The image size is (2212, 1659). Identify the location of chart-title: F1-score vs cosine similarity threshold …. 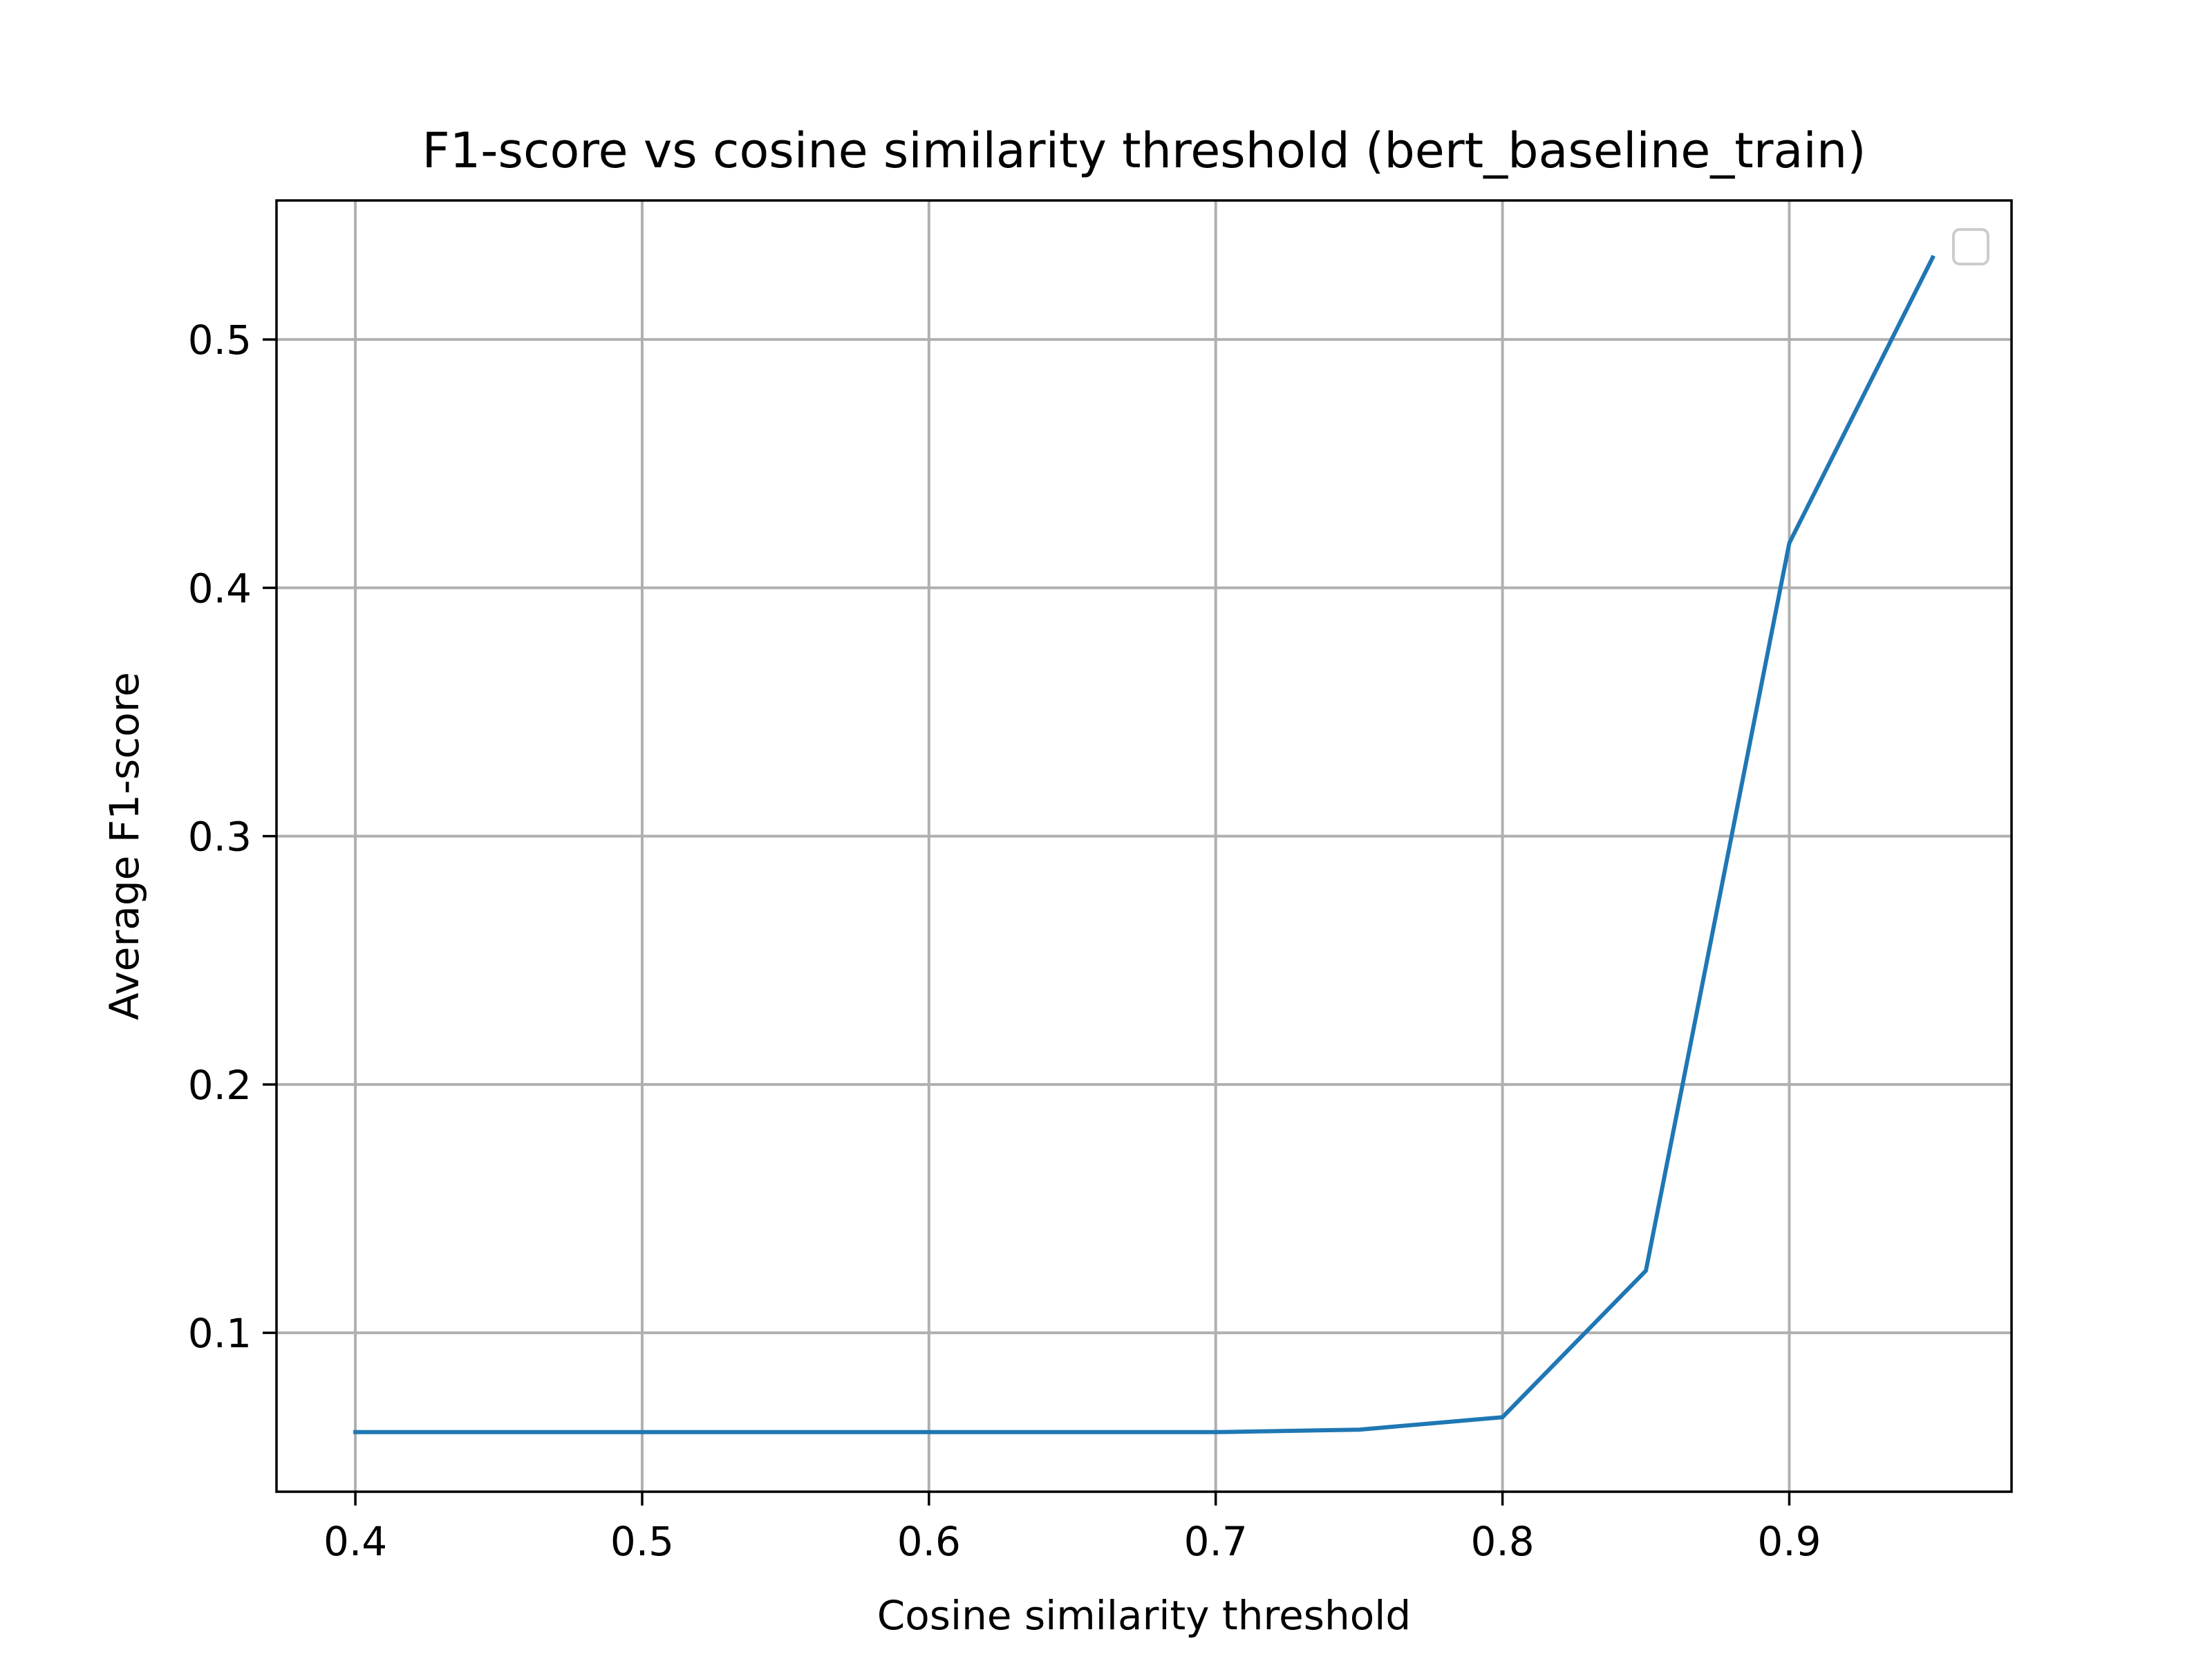
(1144, 150).